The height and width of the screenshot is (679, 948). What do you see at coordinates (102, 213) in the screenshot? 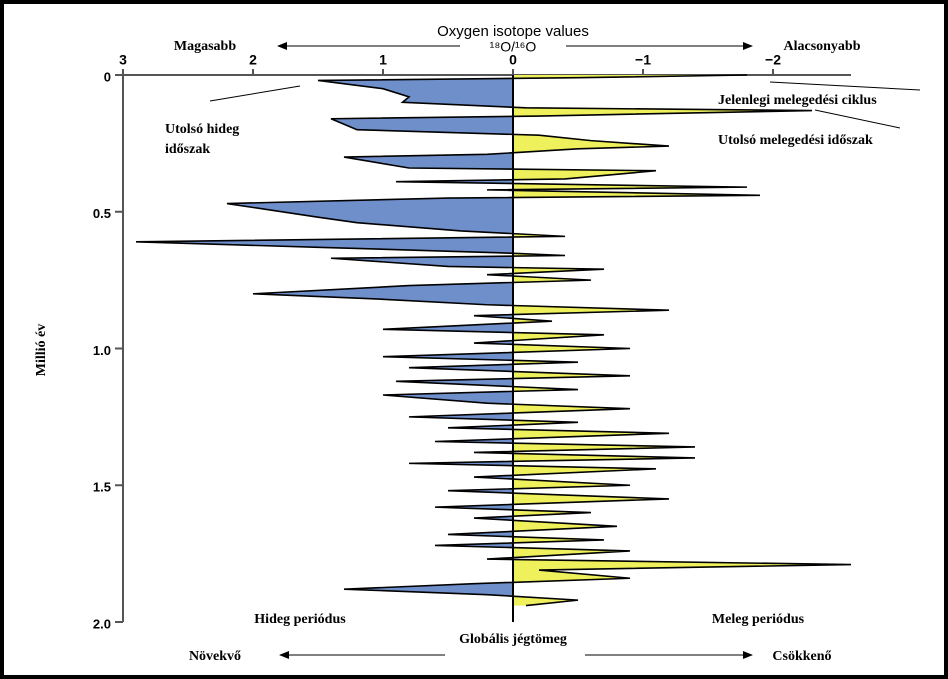
I see `y-tick-label: 0.5` at bounding box center [102, 213].